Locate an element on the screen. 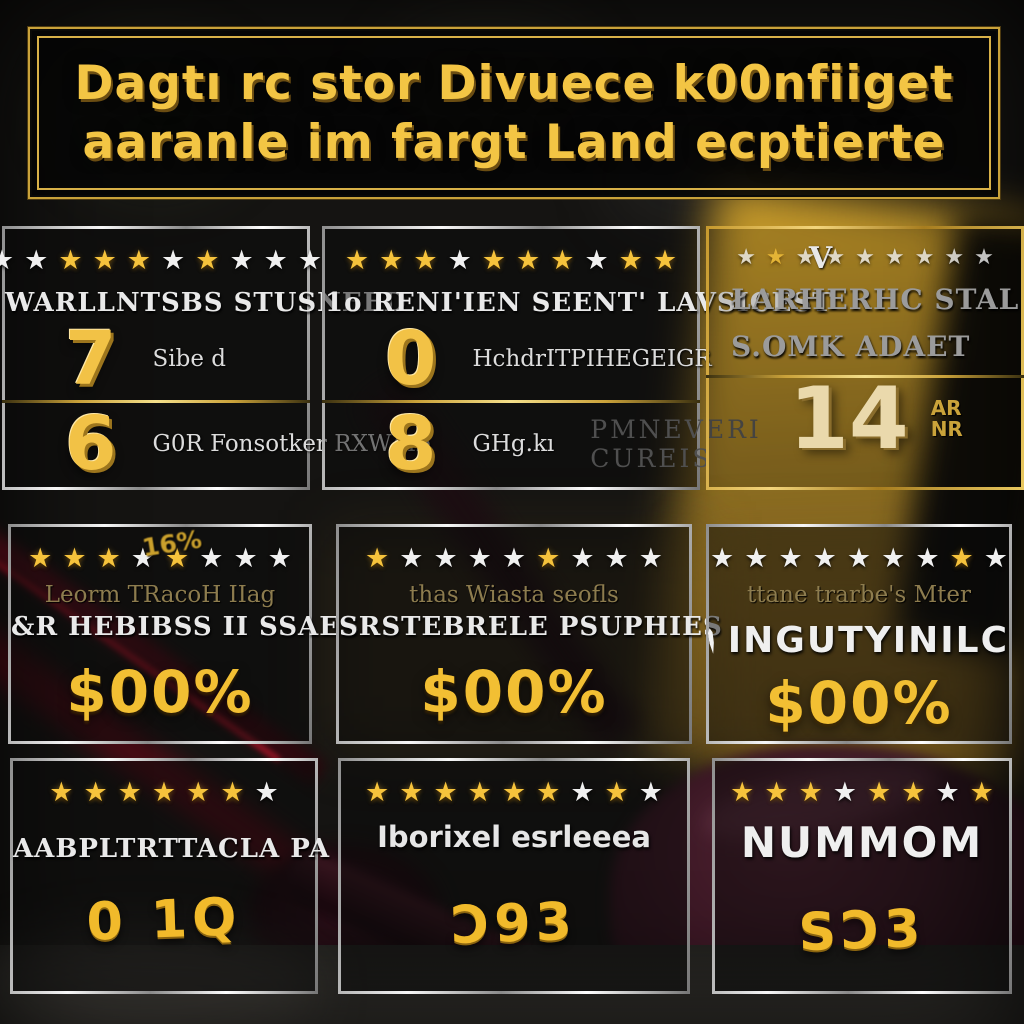 Image resolution: width=1024 pixels, height=1024 pixels. stat-side-bottom: NR is located at coordinates (946, 429).